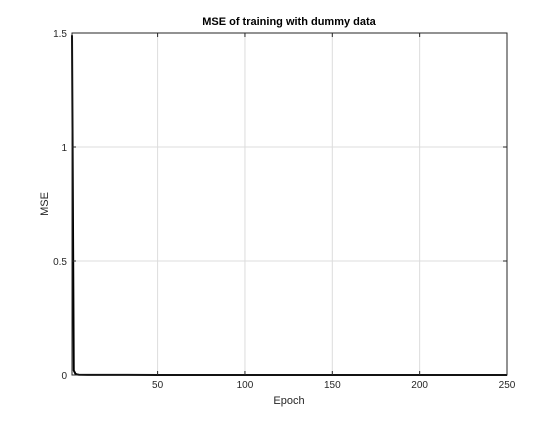 This screenshot has width=560, height=425. I want to click on x-tick-label: 250, so click(507, 385).